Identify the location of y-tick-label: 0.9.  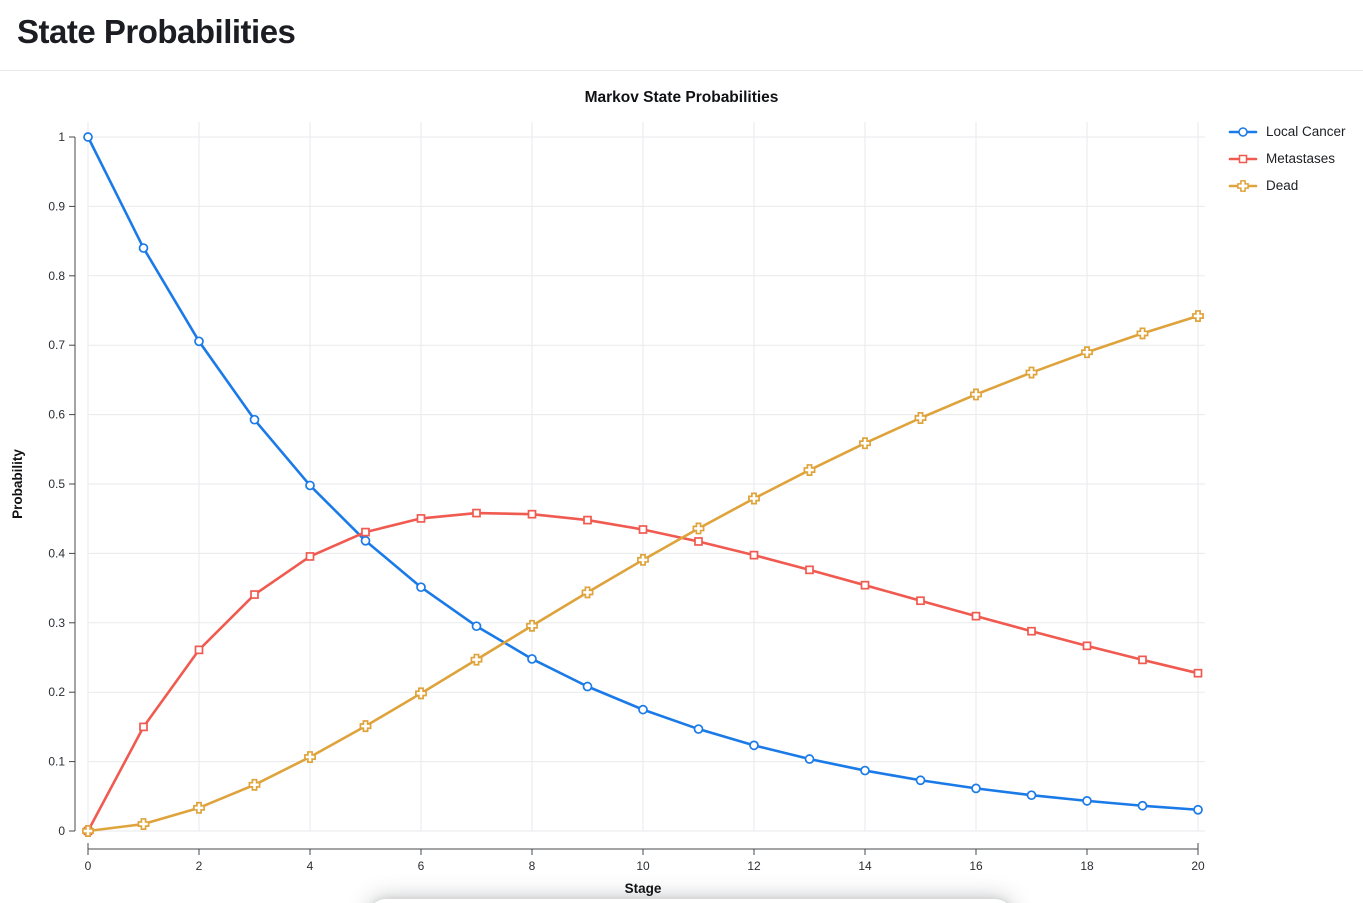
(56, 206).